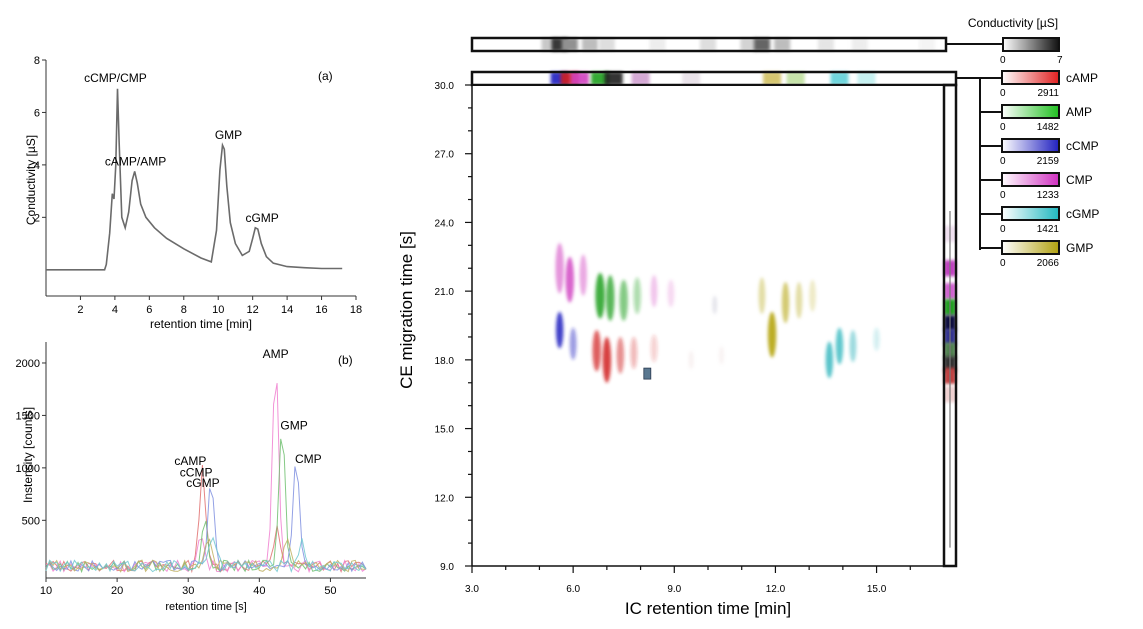 This screenshot has height=629, width=1143. I want to click on heatmap-xlabel: IC retention time [min], so click(708, 608).